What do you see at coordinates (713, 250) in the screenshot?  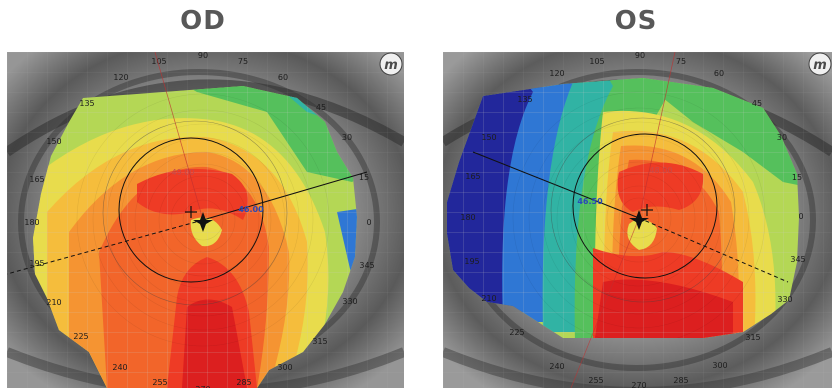 I see `os-flat-axis-line` at bounding box center [713, 250].